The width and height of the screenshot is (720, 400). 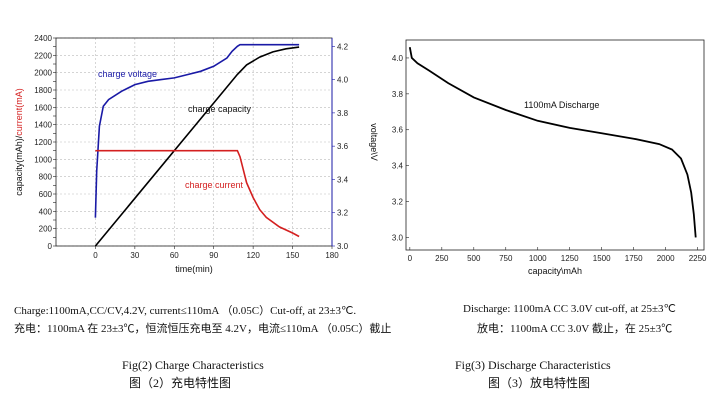 What do you see at coordinates (134, 255) in the screenshot?
I see `charge-x-tick-label: 30` at bounding box center [134, 255].